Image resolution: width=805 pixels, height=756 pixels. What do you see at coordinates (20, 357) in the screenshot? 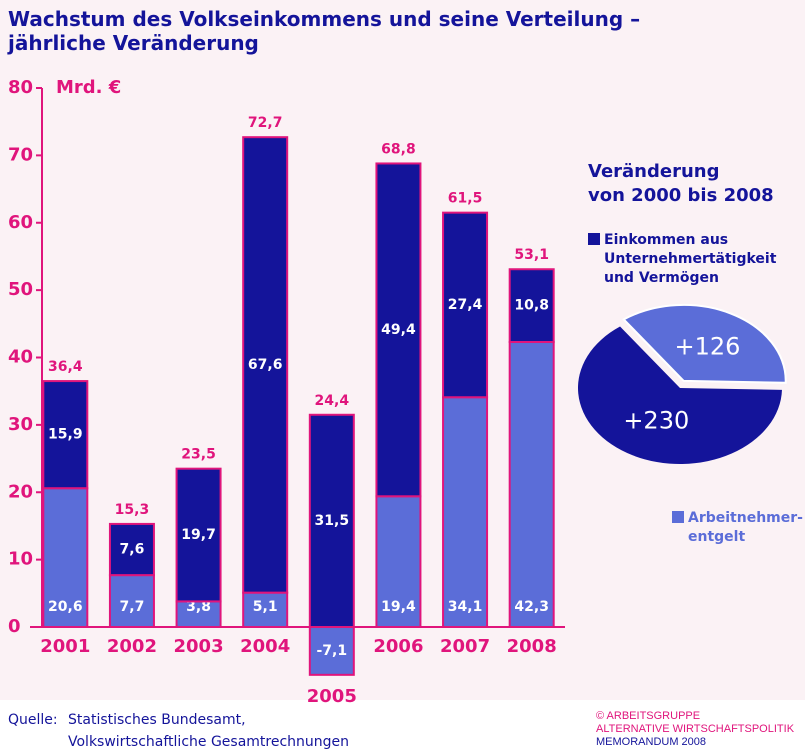
I see `y-tick-label: 40` at bounding box center [20, 357].